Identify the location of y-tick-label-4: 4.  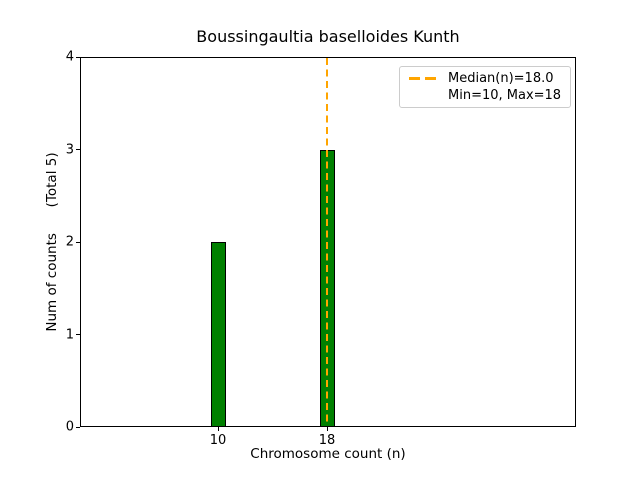
(69, 57).